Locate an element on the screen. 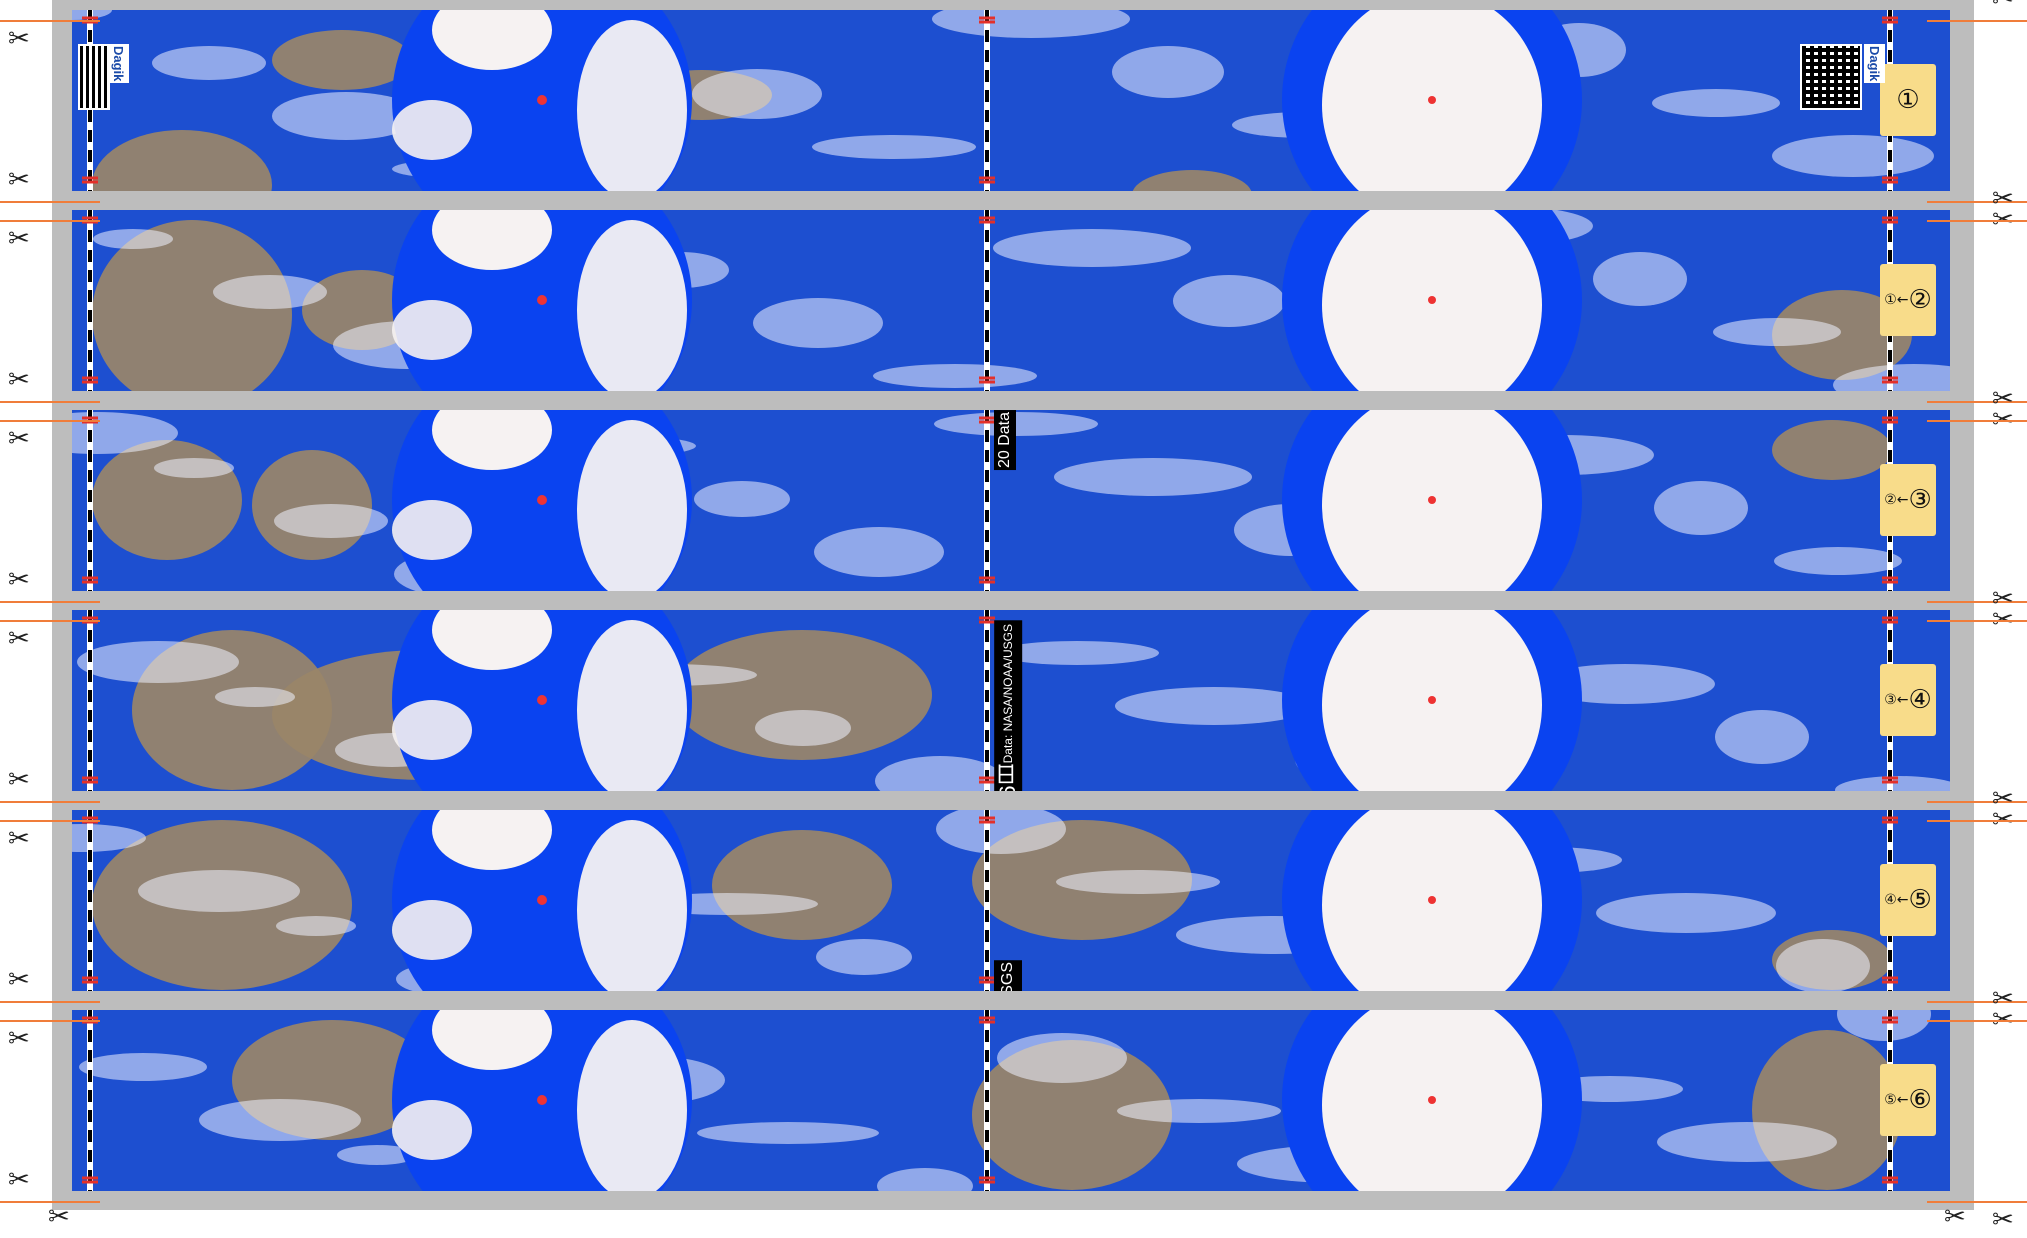 This screenshot has height=1238, width=2027. globe-strip-1: ① Dagik Dagik is located at coordinates (1011, 100).